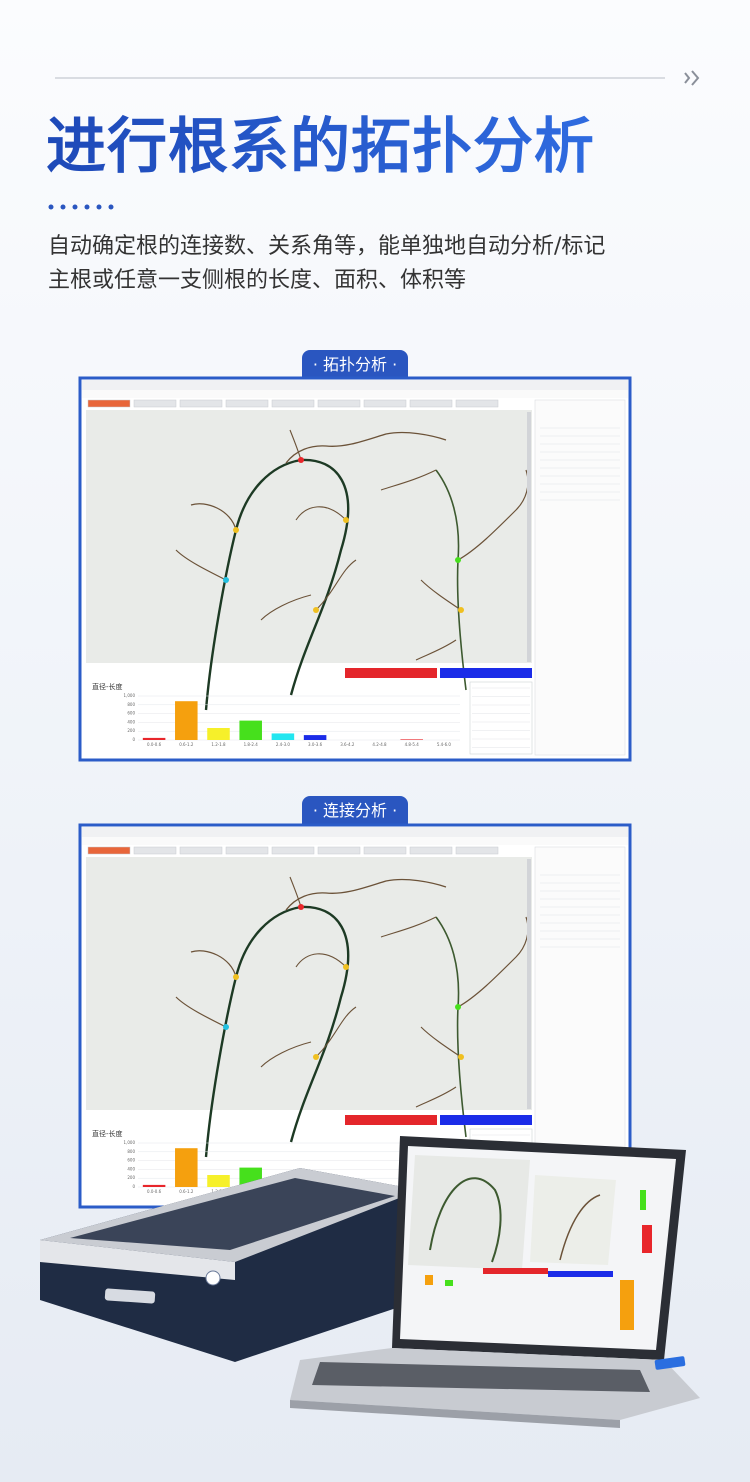 The image size is (750, 1482). Describe the element at coordinates (501, 718) in the screenshot. I see `stats-table` at that location.